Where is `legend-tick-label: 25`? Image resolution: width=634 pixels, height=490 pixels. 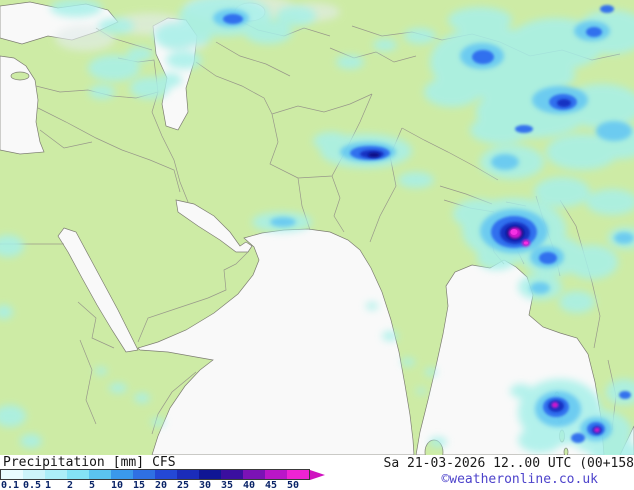
legend-tick-label: 25 is located at coordinates (183, 485).